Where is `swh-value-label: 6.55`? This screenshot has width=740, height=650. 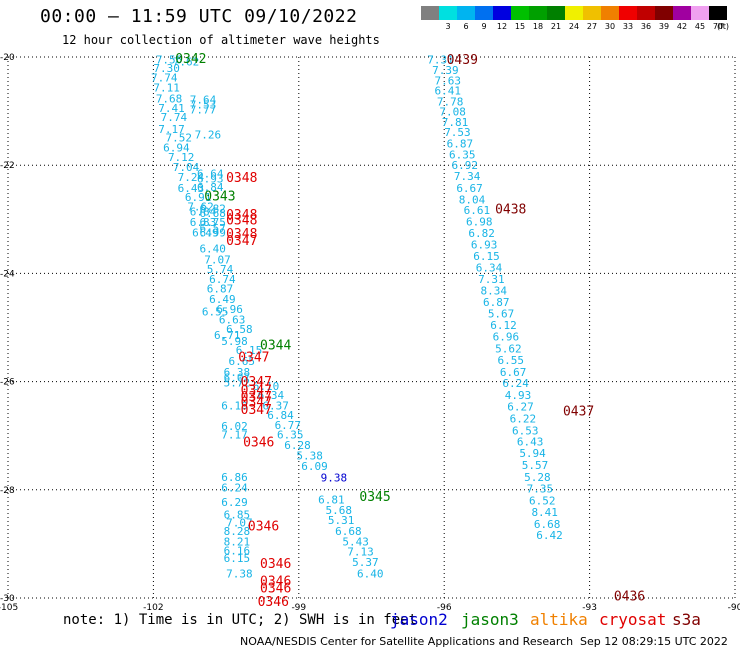 swh-value-label: 6.55 is located at coordinates (215, 311).